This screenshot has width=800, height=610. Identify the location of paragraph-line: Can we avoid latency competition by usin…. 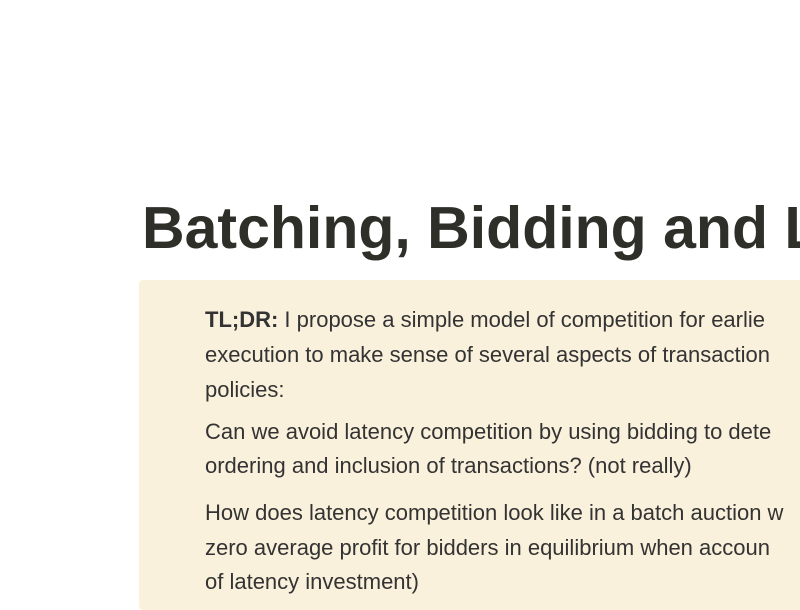
(488, 431).